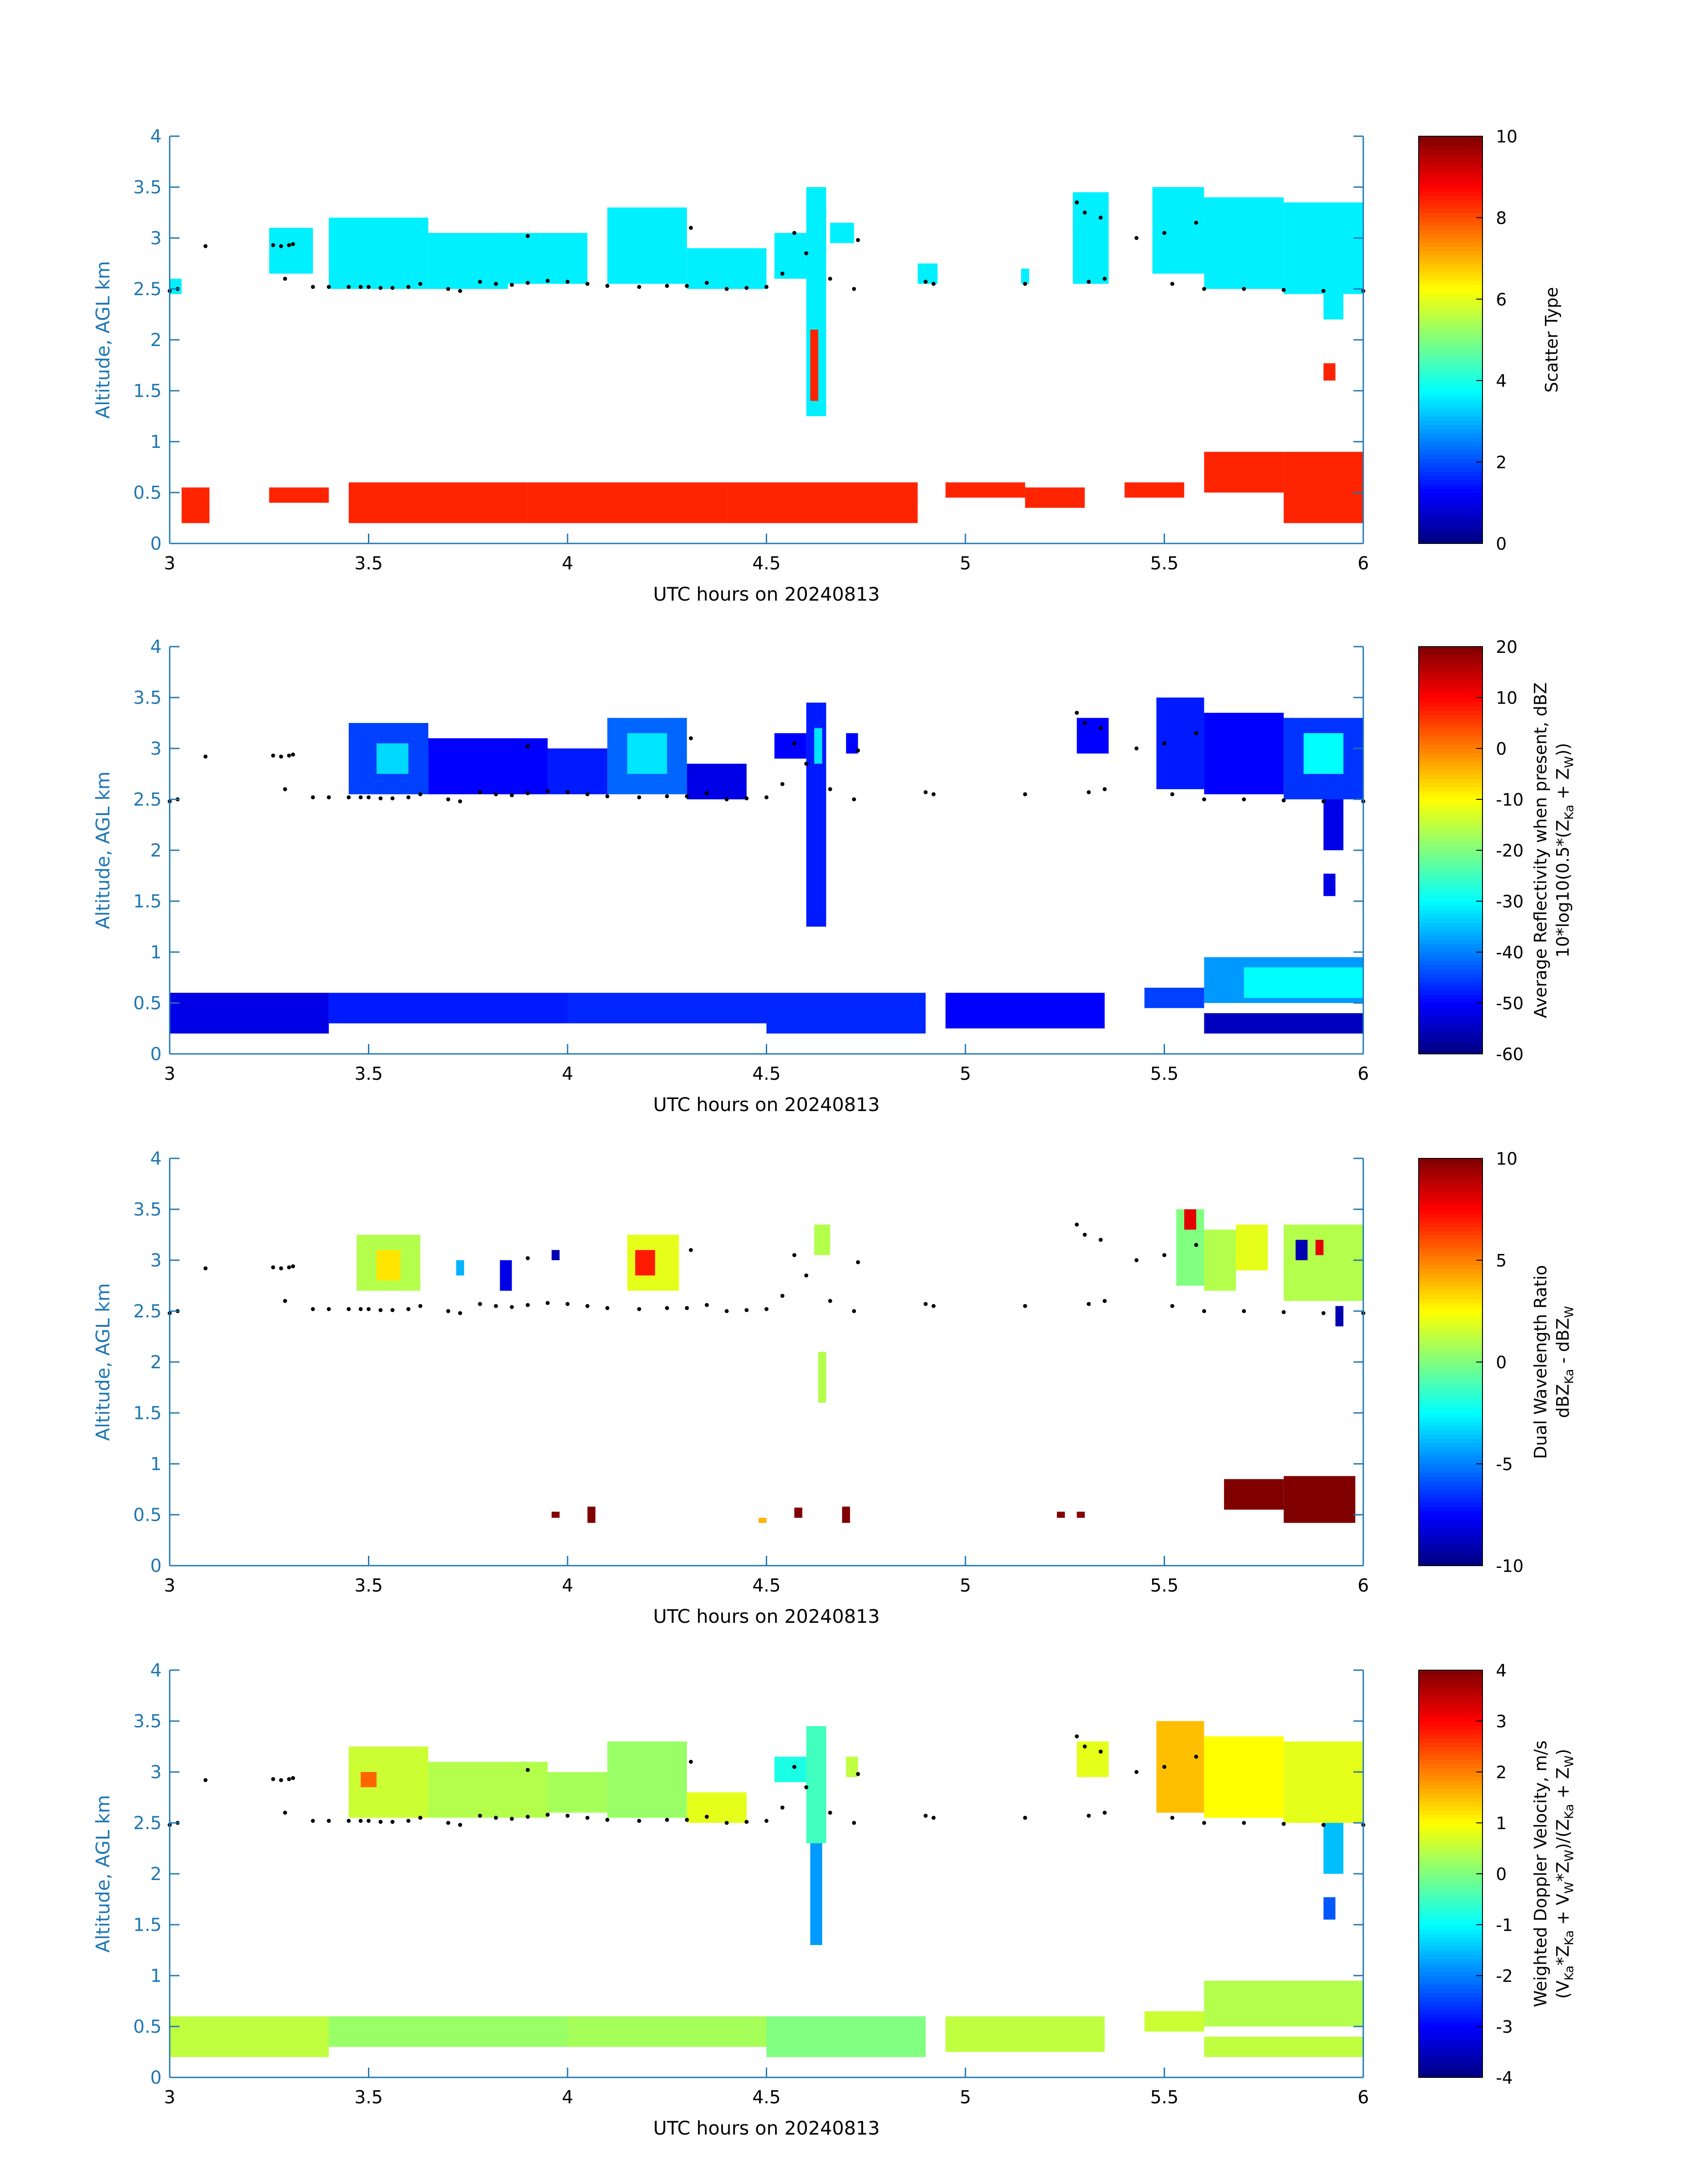 This screenshot has height=2177, width=1708. Describe the element at coordinates (1504, 1464) in the screenshot. I see `colorbar-tick-label: -5` at that location.